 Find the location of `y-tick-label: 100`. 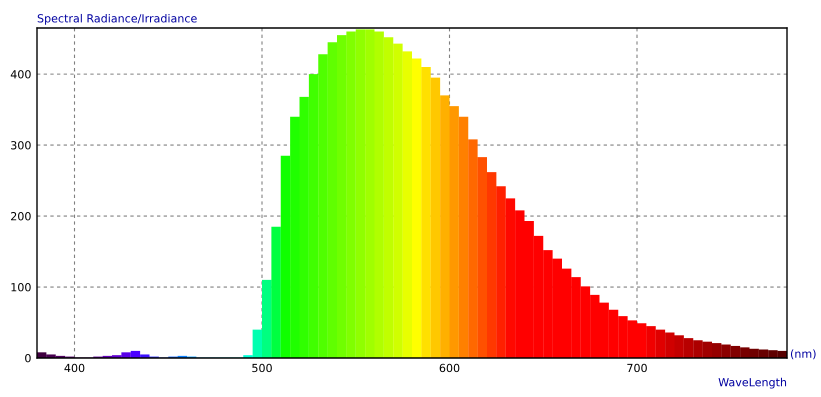

y-tick-label: 100 is located at coordinates (21, 287).